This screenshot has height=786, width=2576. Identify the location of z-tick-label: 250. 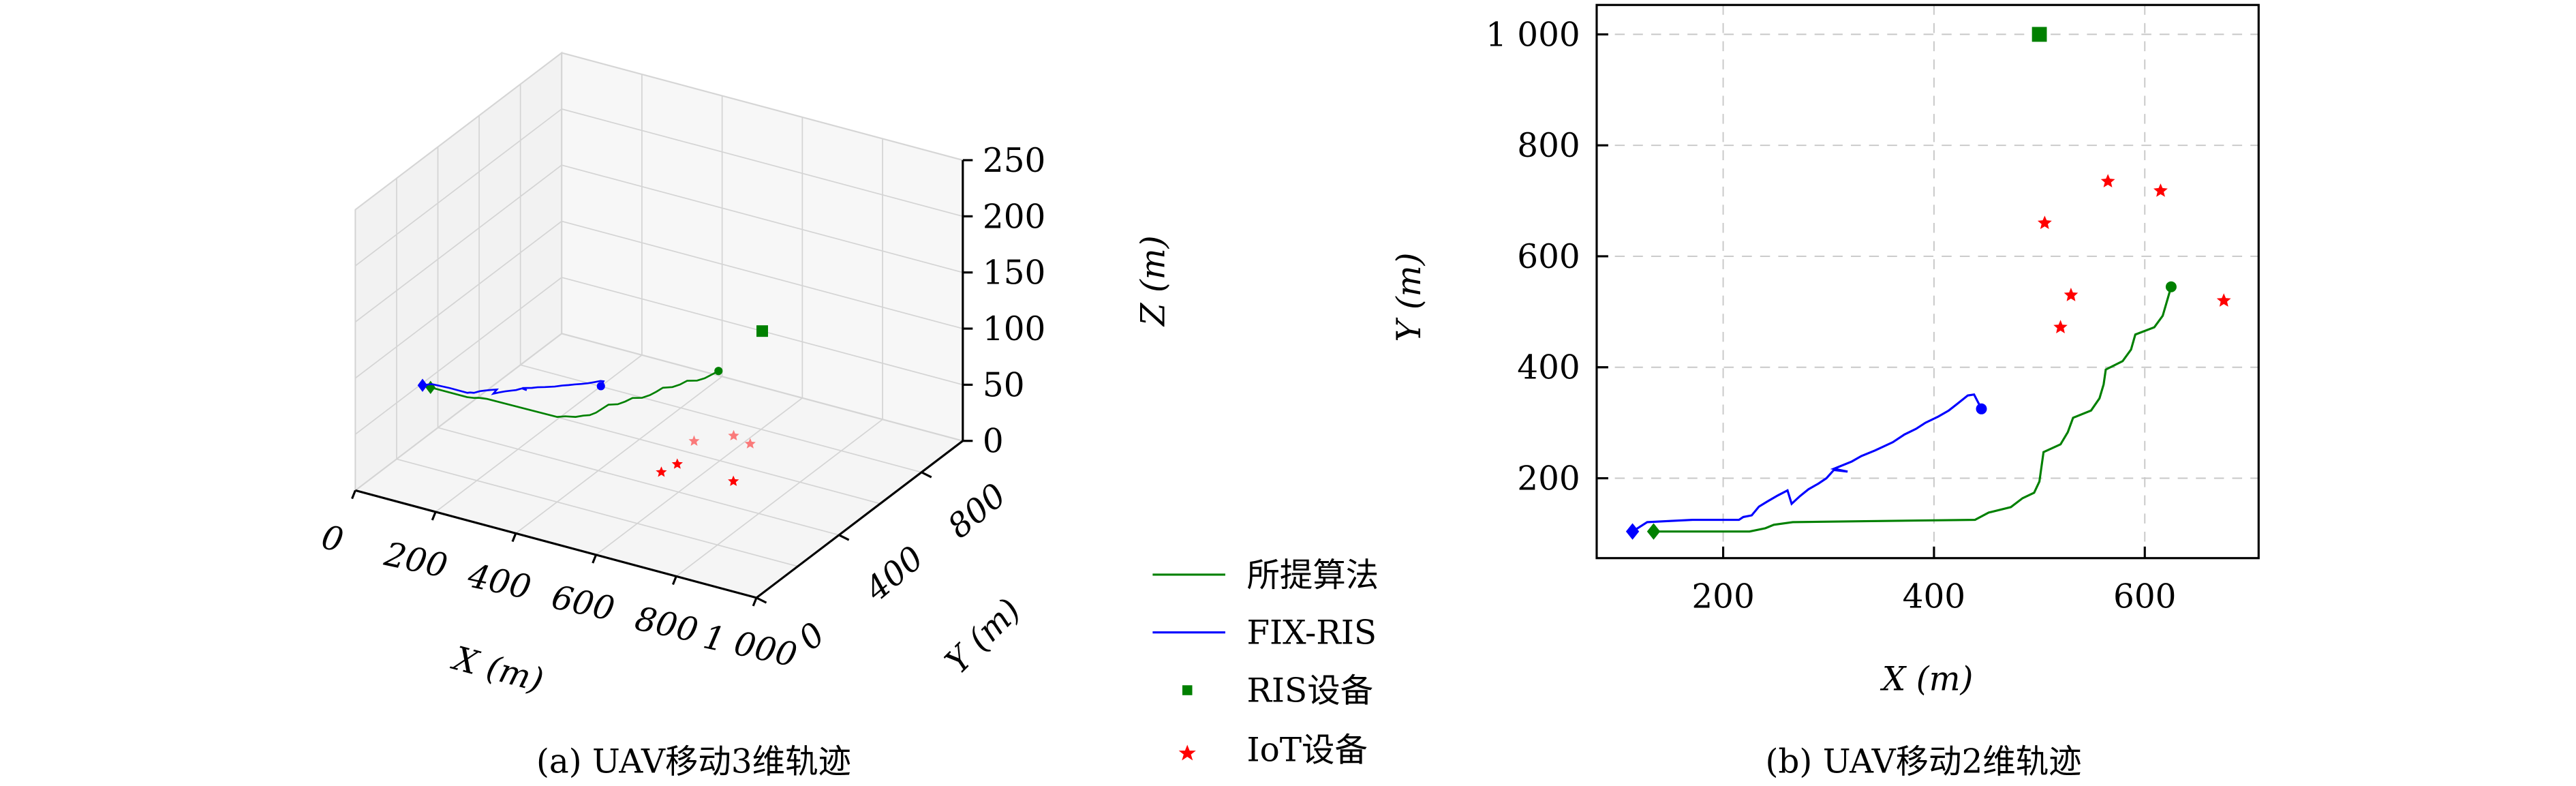
(1014, 161).